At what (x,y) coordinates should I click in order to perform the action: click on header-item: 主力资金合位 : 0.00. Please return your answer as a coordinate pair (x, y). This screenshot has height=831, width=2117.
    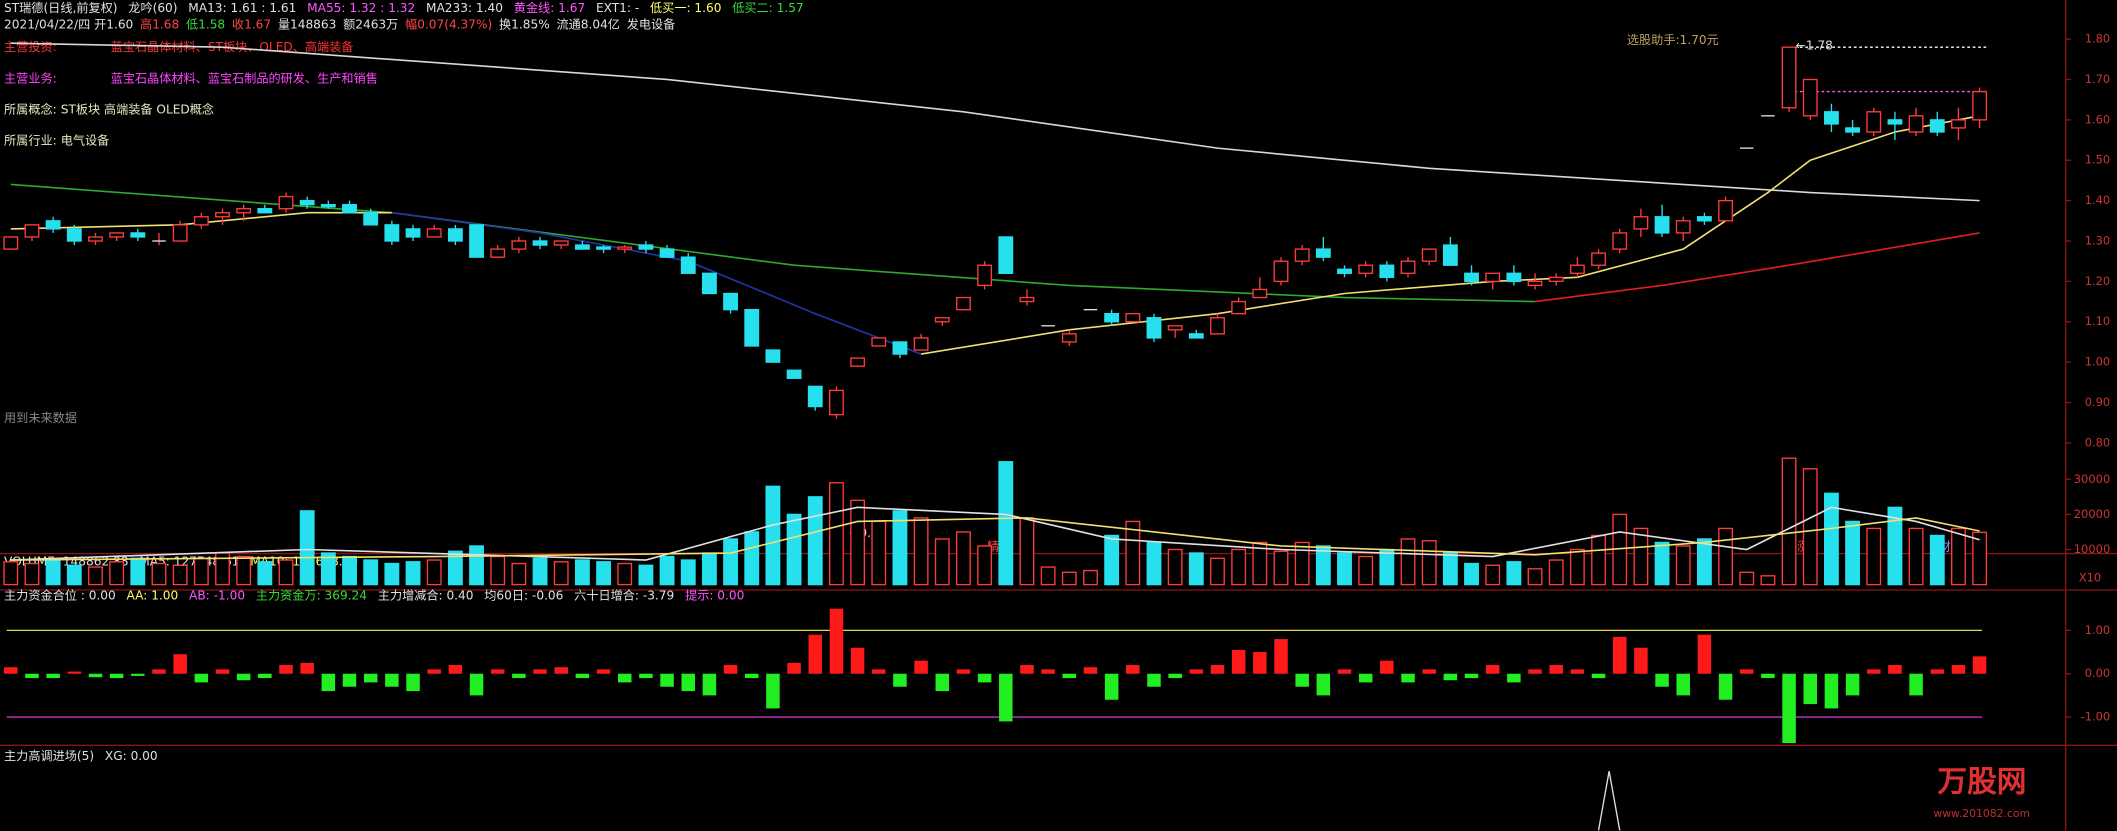
    Looking at the image, I should click on (60, 594).